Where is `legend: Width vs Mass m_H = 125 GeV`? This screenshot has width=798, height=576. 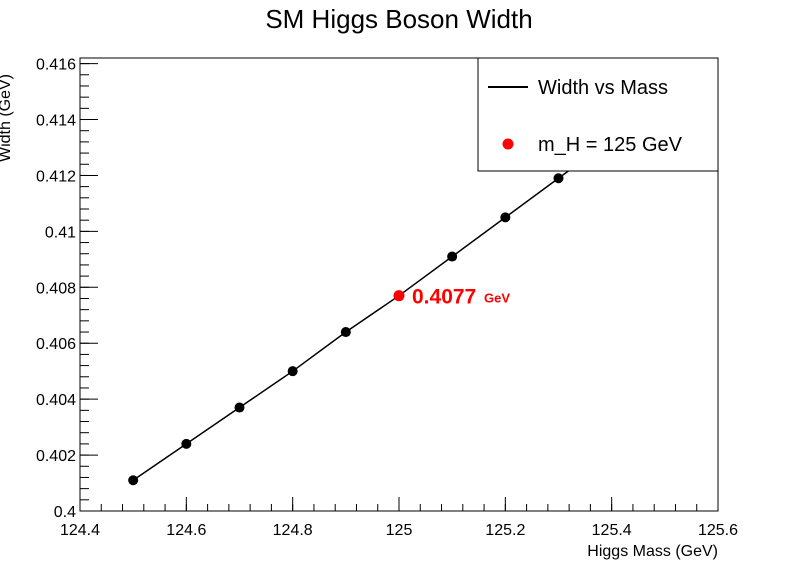 legend: Width vs Mass m_H = 125 GeV is located at coordinates (598, 114).